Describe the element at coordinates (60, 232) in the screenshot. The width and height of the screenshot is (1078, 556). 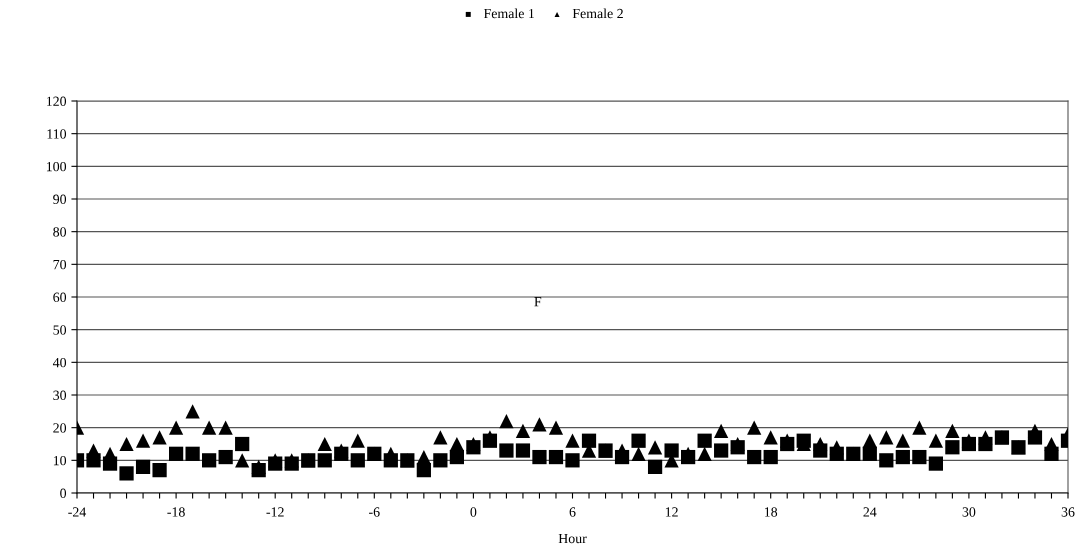
I see `y-tick-label: 80` at that location.